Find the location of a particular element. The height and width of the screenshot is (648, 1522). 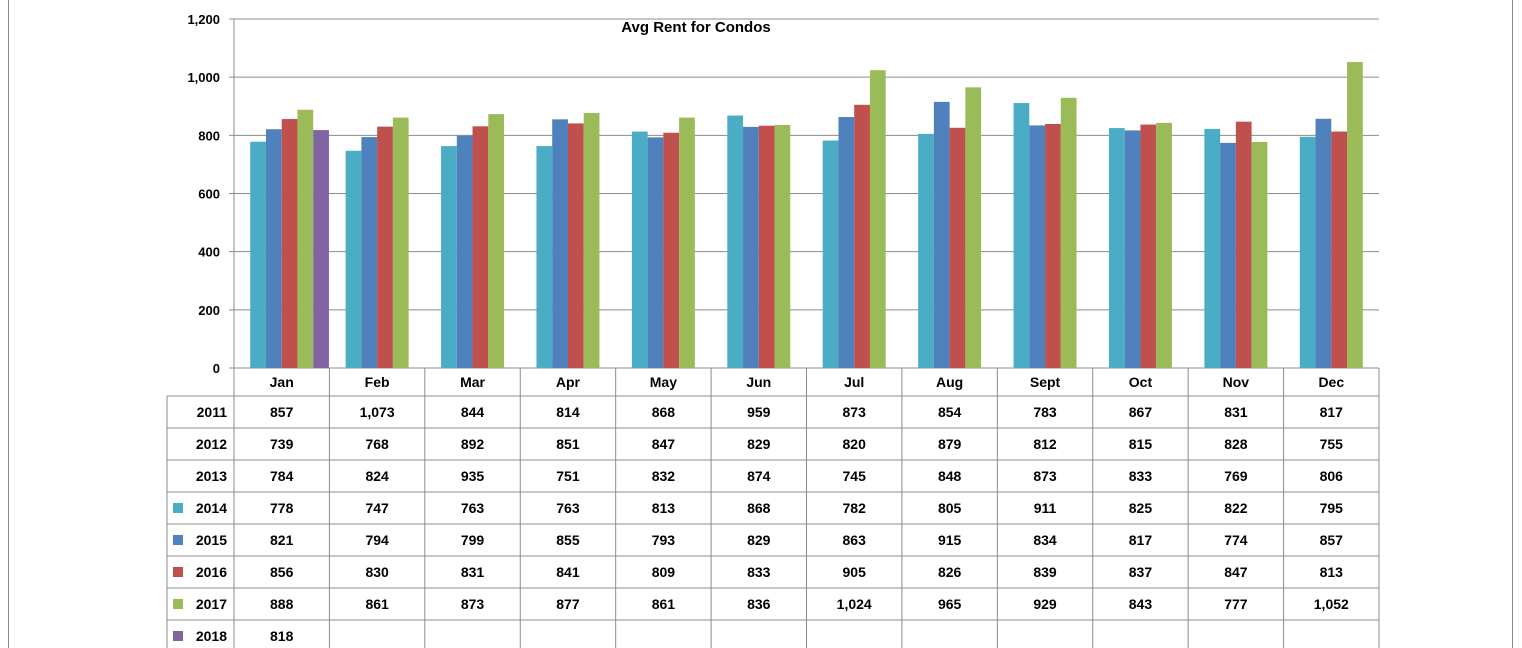

data-table-cell: 778 is located at coordinates (282, 508).